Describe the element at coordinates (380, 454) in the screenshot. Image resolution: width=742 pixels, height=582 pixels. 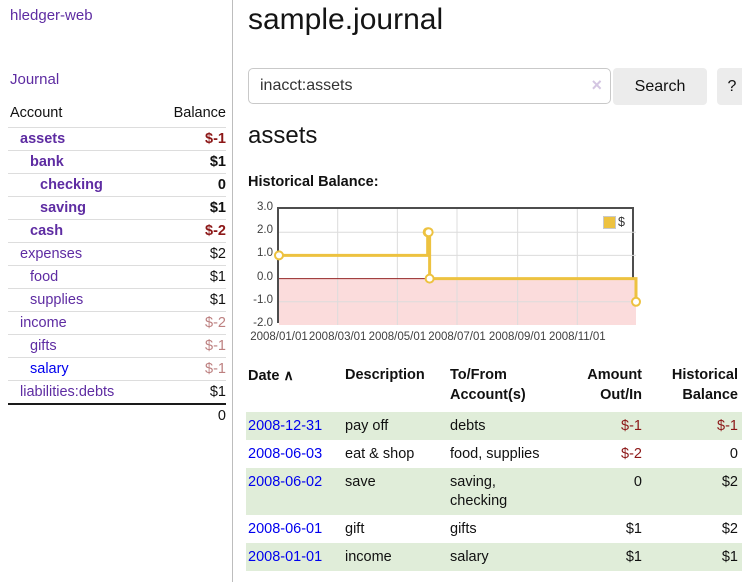
I see `register-description: eat & shop` at that location.